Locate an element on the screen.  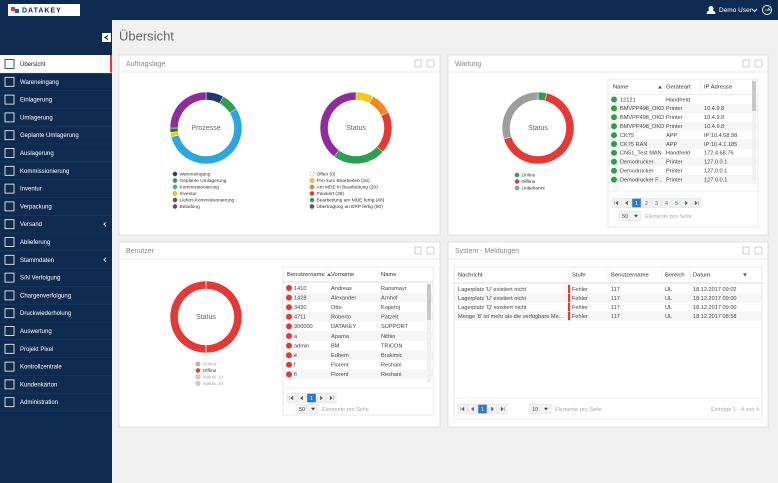
menu-label: Auswertung is located at coordinates (36, 332).